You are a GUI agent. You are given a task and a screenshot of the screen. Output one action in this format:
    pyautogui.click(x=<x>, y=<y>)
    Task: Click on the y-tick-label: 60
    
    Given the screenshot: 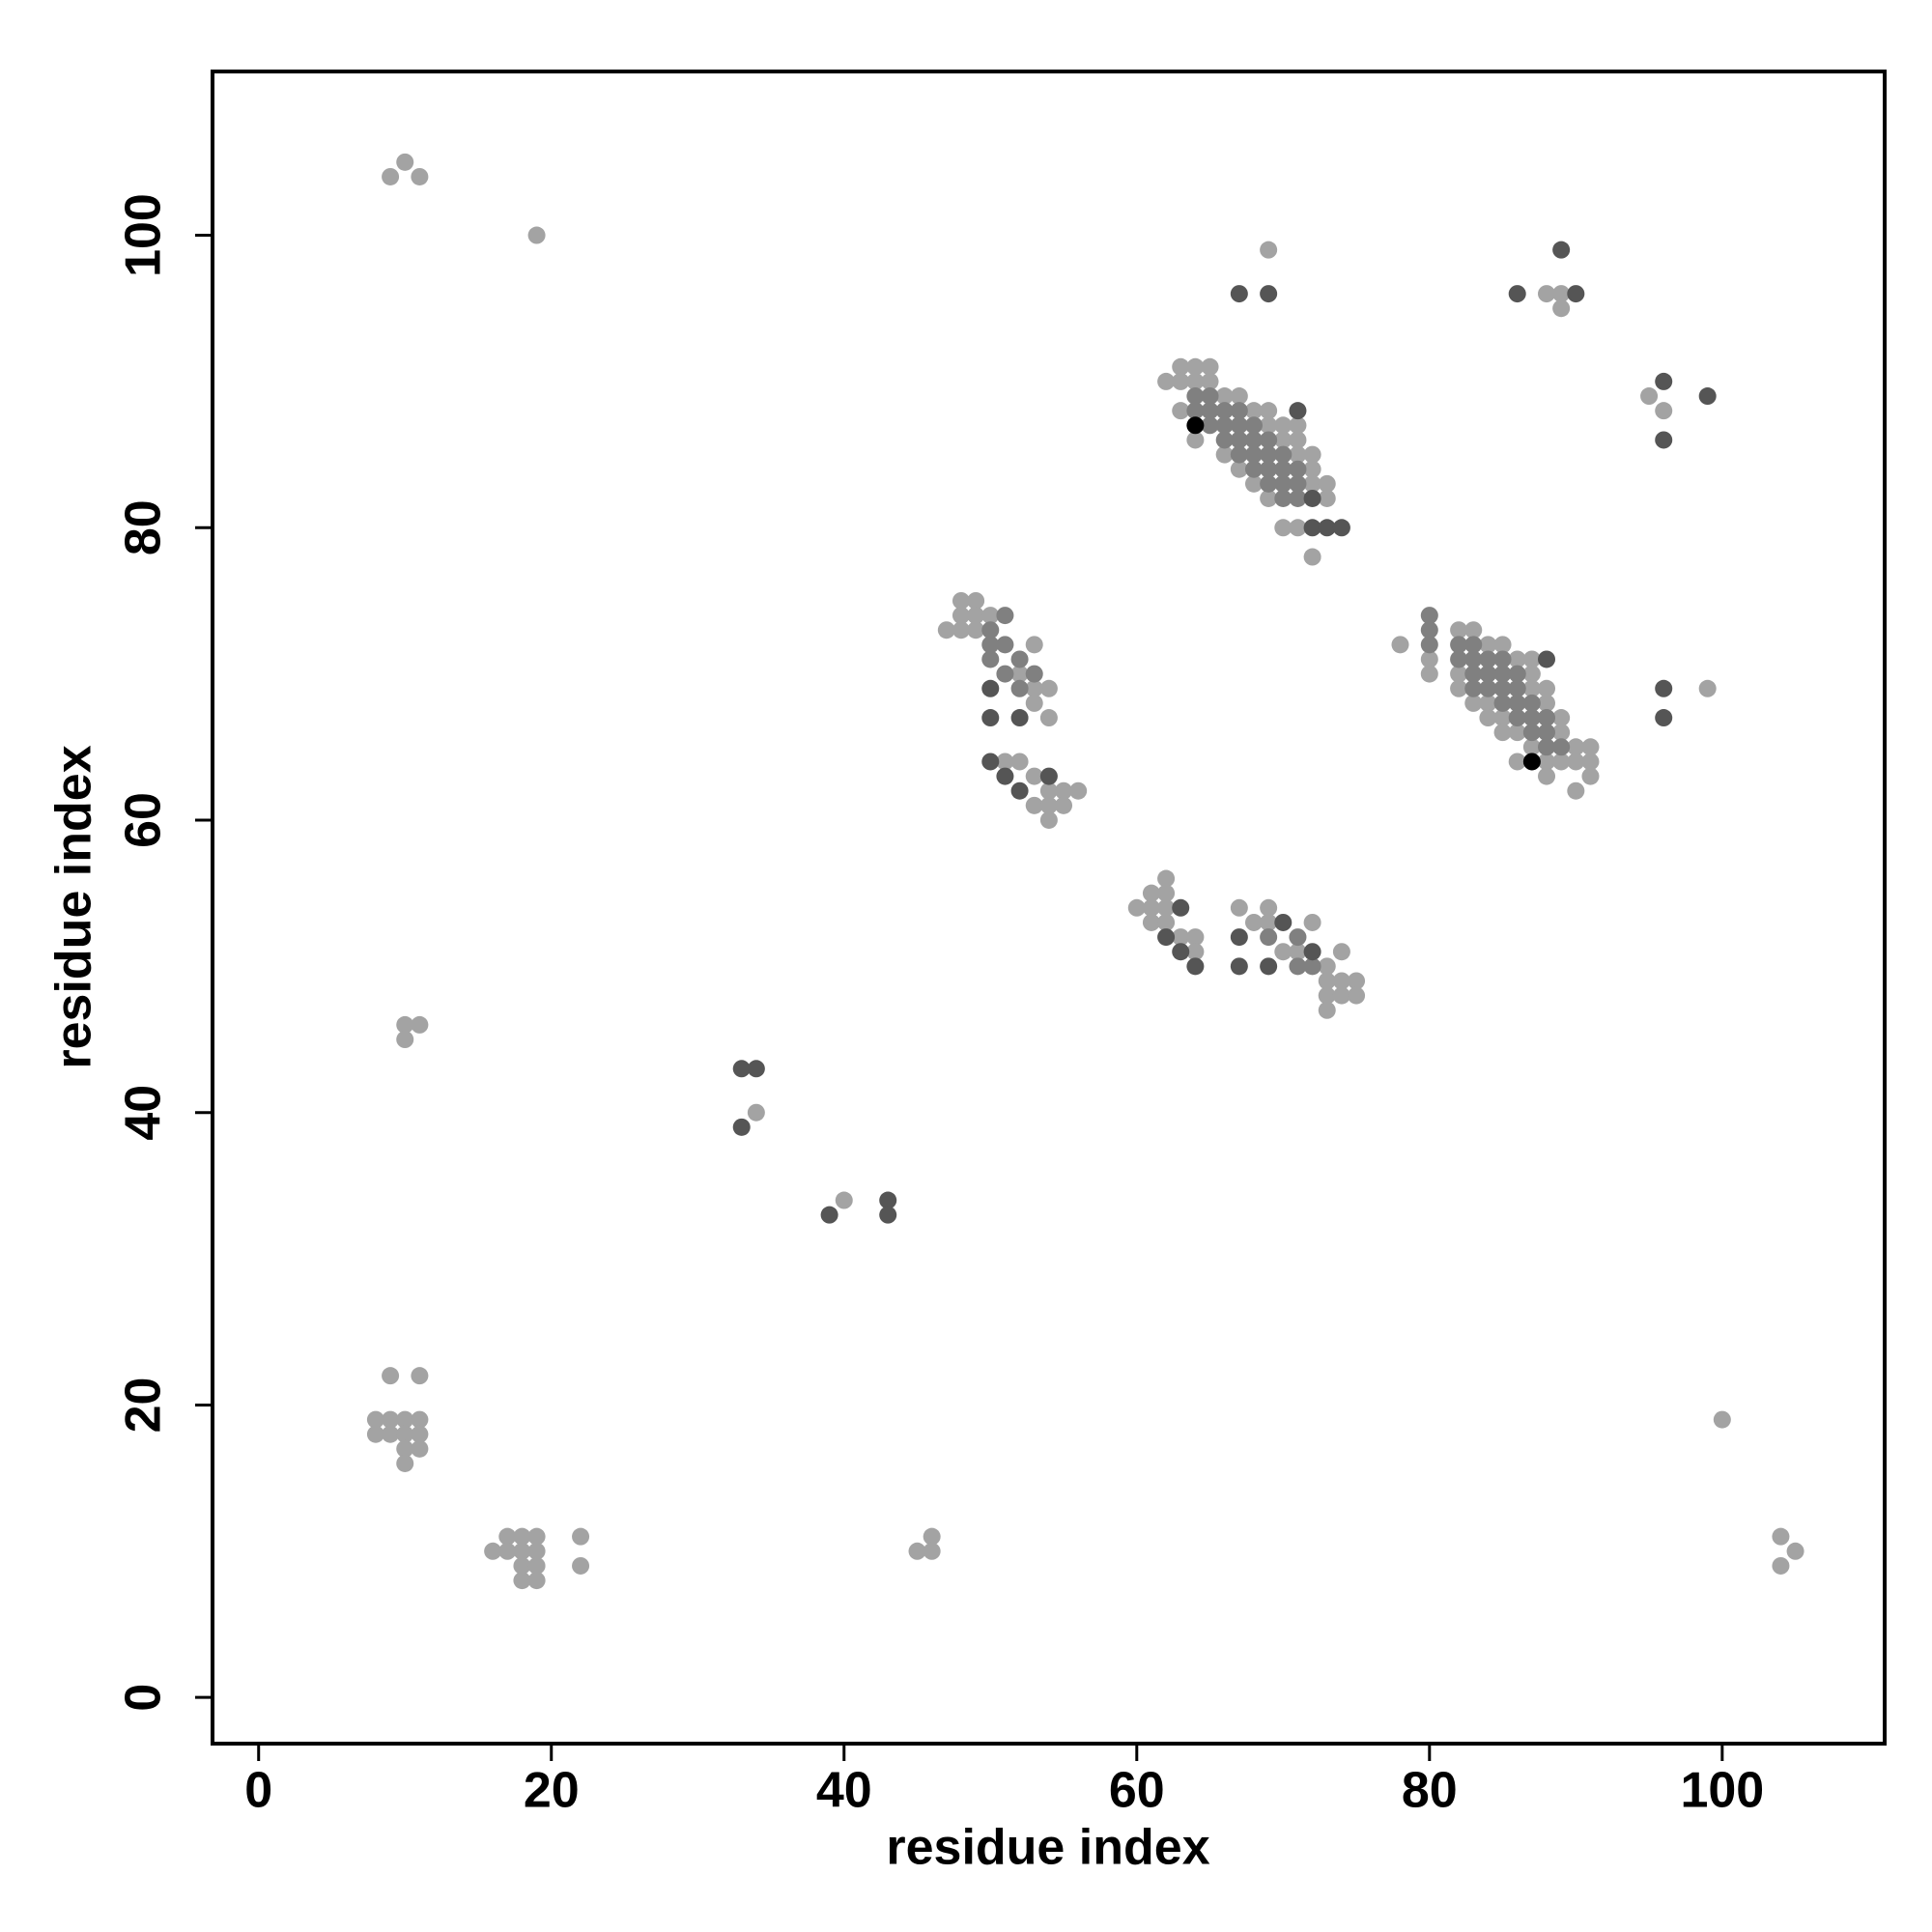 What is the action you would take?
    pyautogui.click(x=144, y=820)
    